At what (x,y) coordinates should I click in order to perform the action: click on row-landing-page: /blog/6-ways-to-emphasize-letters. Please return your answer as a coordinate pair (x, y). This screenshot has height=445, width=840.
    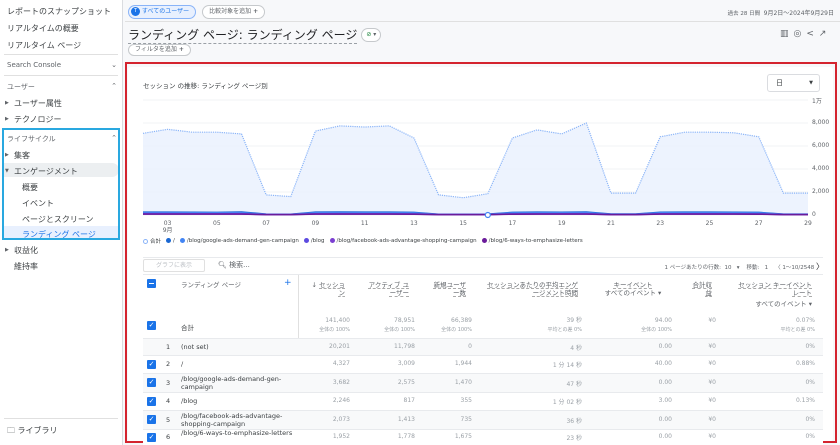
    Looking at the image, I should click on (237, 433).